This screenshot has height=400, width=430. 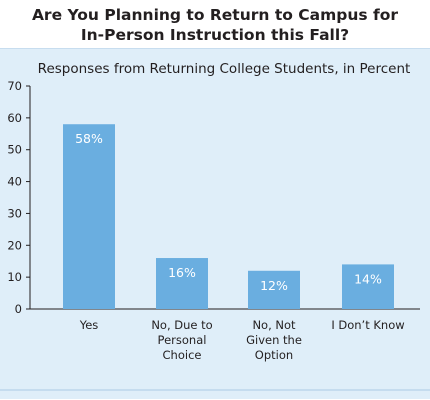 What do you see at coordinates (89, 138) in the screenshot?
I see `data-label: 58%` at bounding box center [89, 138].